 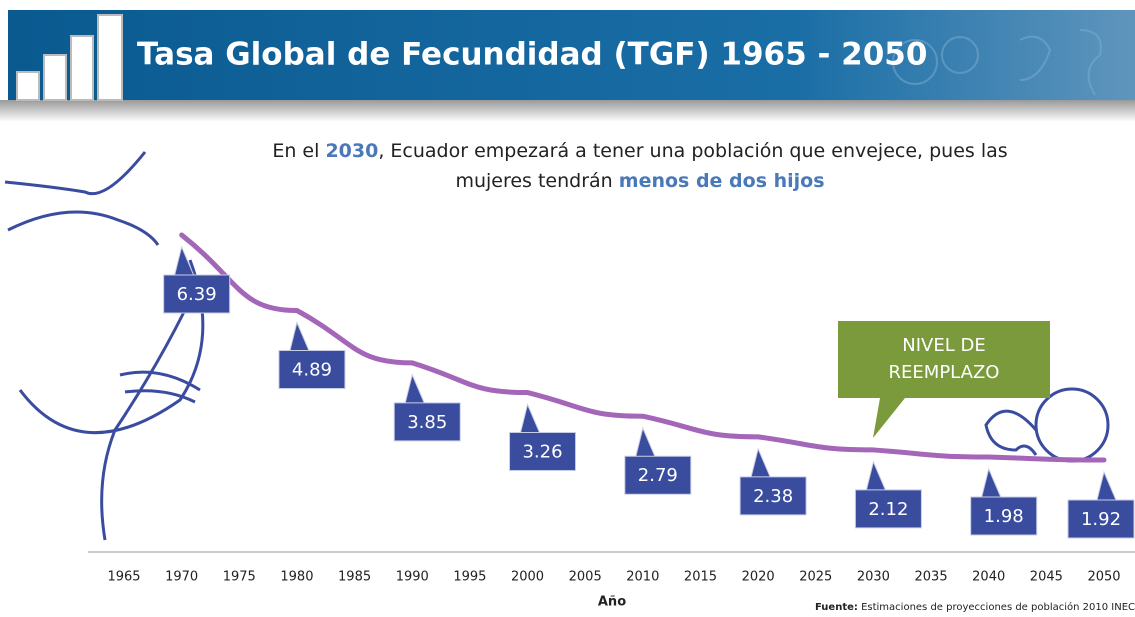 I want to click on annotation, so click(x=944, y=379).